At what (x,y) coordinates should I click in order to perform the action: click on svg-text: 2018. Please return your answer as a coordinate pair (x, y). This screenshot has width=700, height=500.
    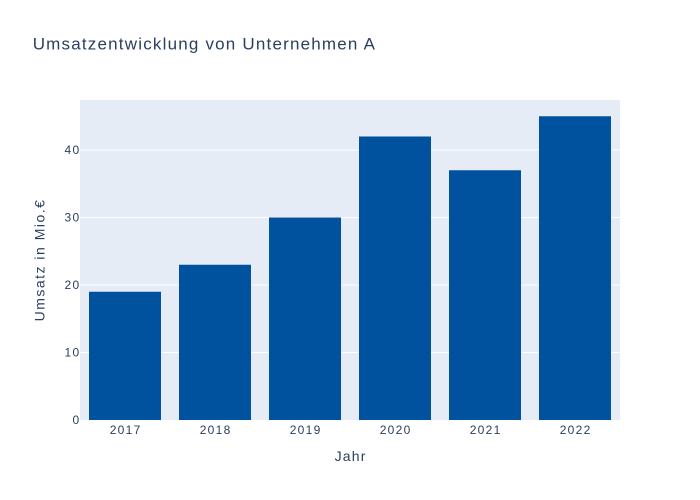
    Looking at the image, I should click on (216, 430).